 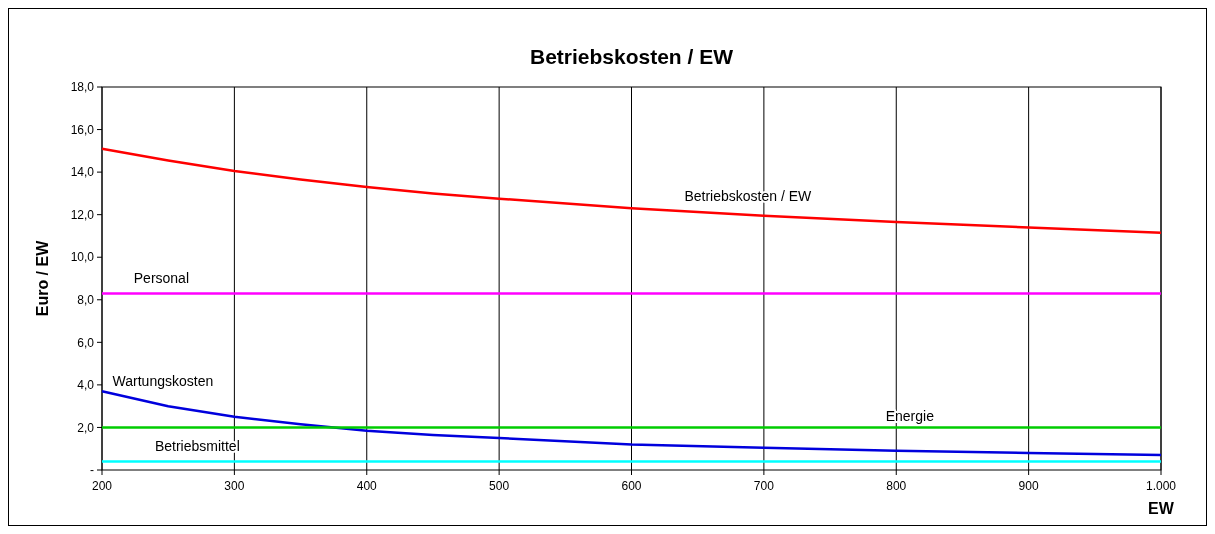 What do you see at coordinates (82, 214) in the screenshot?
I see `y-tick-label: 12,0` at bounding box center [82, 214].